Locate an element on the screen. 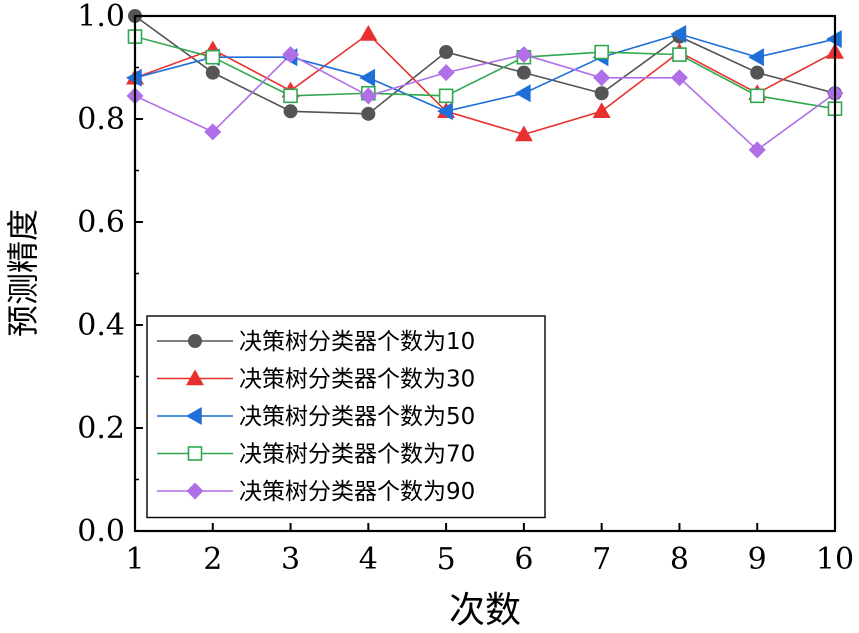 The height and width of the screenshot is (633, 859). y-tick-label: 0.0 is located at coordinates (101, 531).